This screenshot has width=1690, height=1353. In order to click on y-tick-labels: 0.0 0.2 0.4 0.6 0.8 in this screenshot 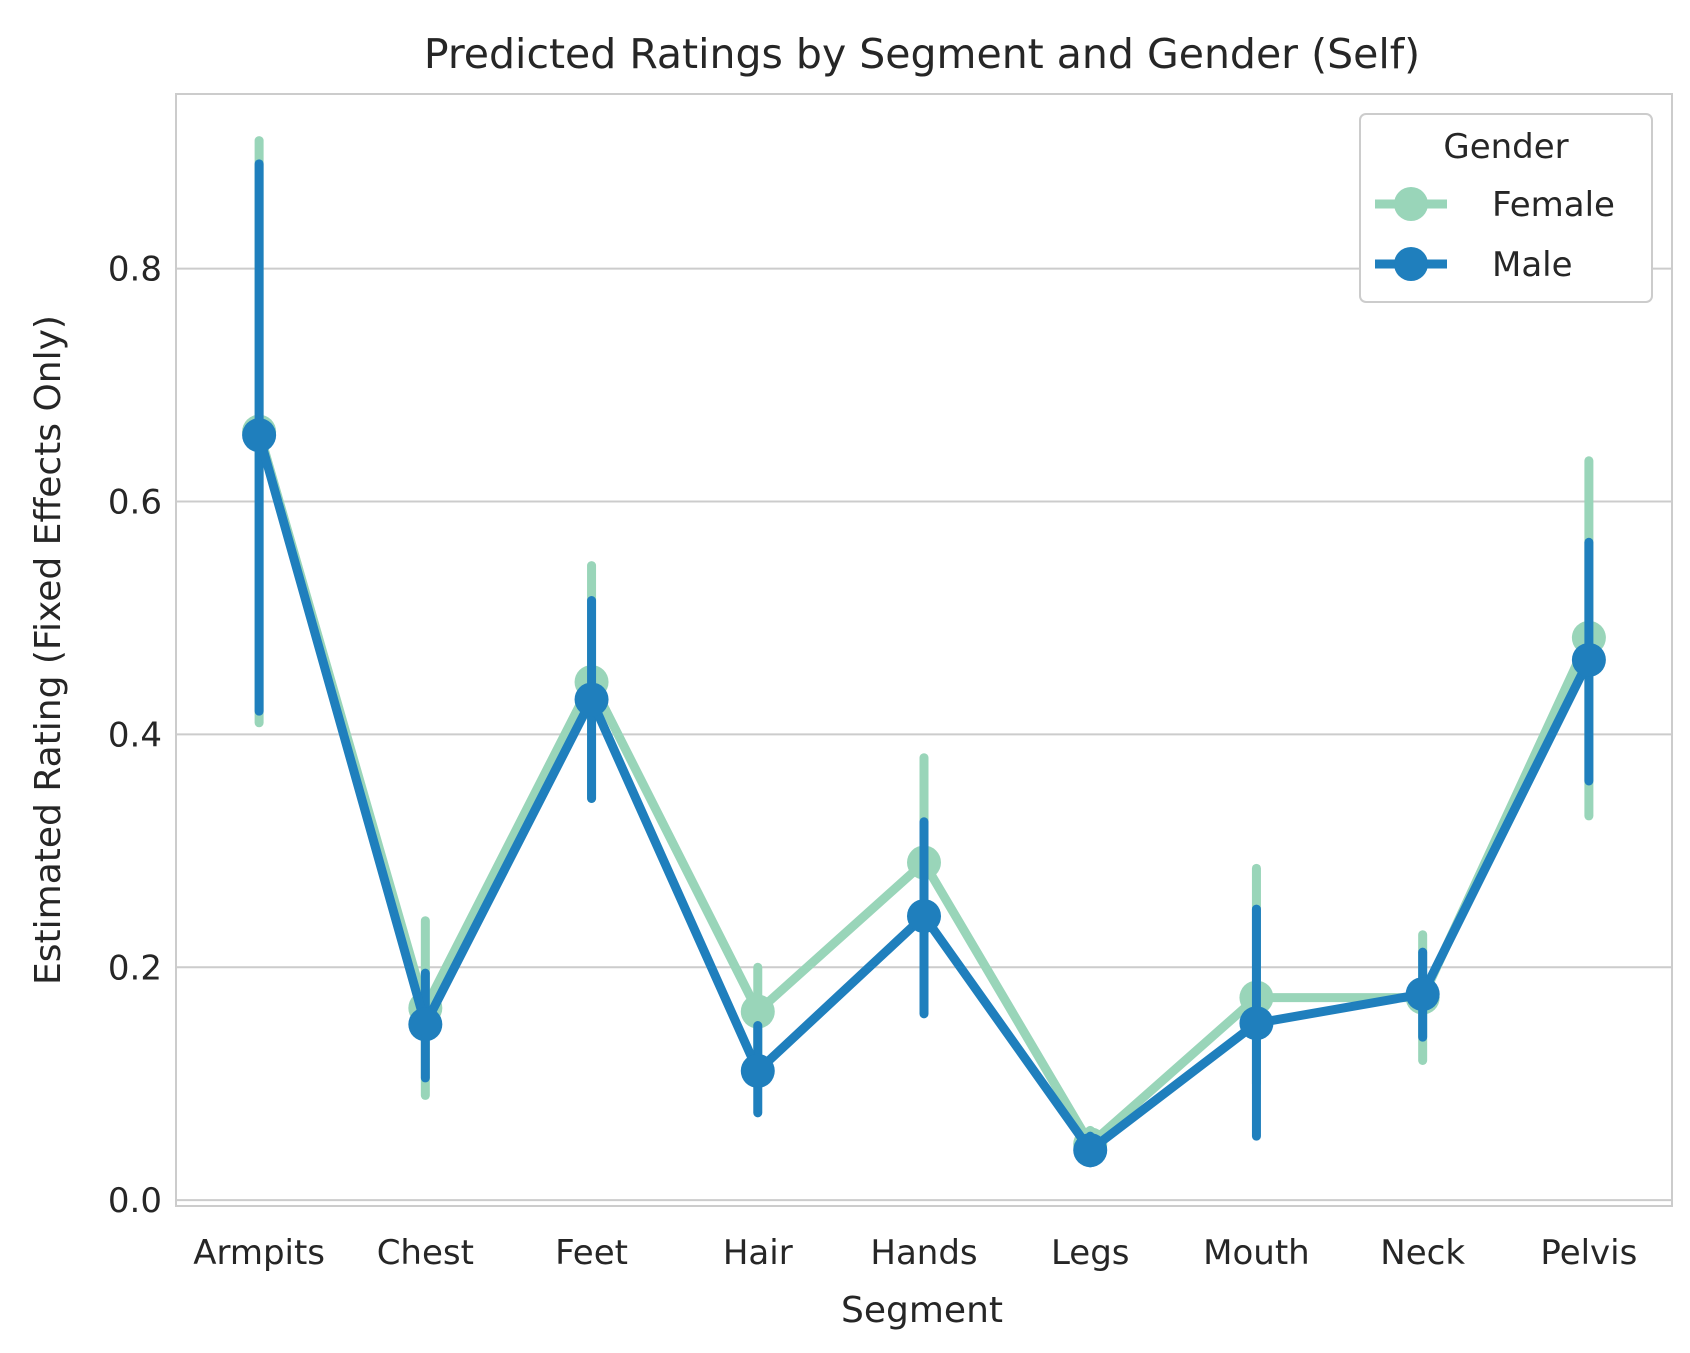, I will do `click(135, 736)`.